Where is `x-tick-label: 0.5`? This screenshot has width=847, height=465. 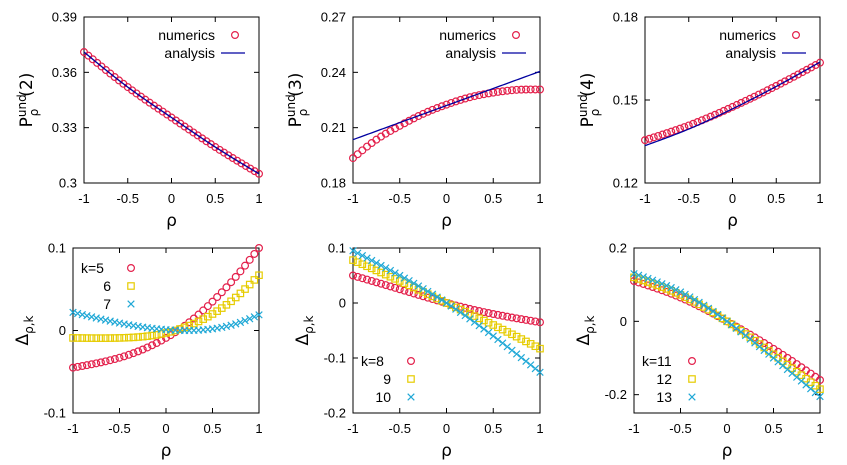 x-tick-label: 0.5 is located at coordinates (212, 428).